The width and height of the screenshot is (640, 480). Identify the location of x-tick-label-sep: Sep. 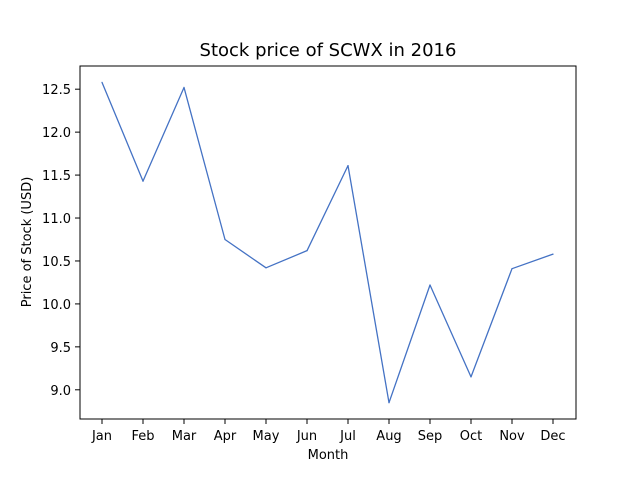
(430, 436).